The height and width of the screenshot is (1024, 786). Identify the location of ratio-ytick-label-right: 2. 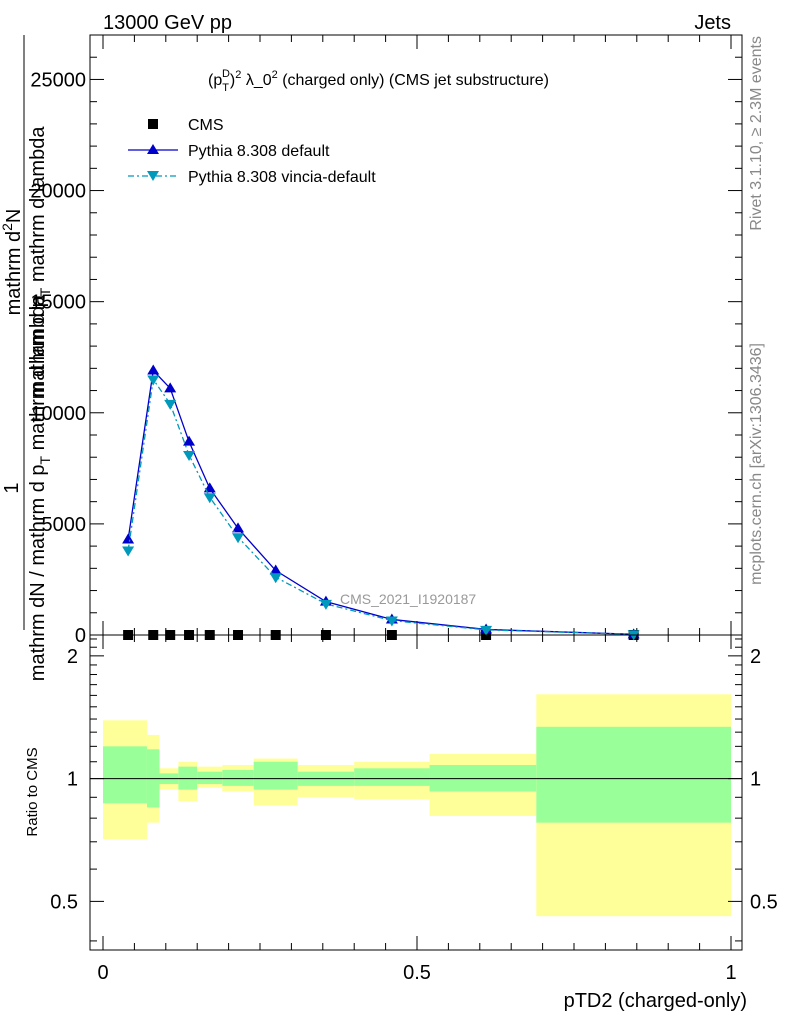
(755, 657).